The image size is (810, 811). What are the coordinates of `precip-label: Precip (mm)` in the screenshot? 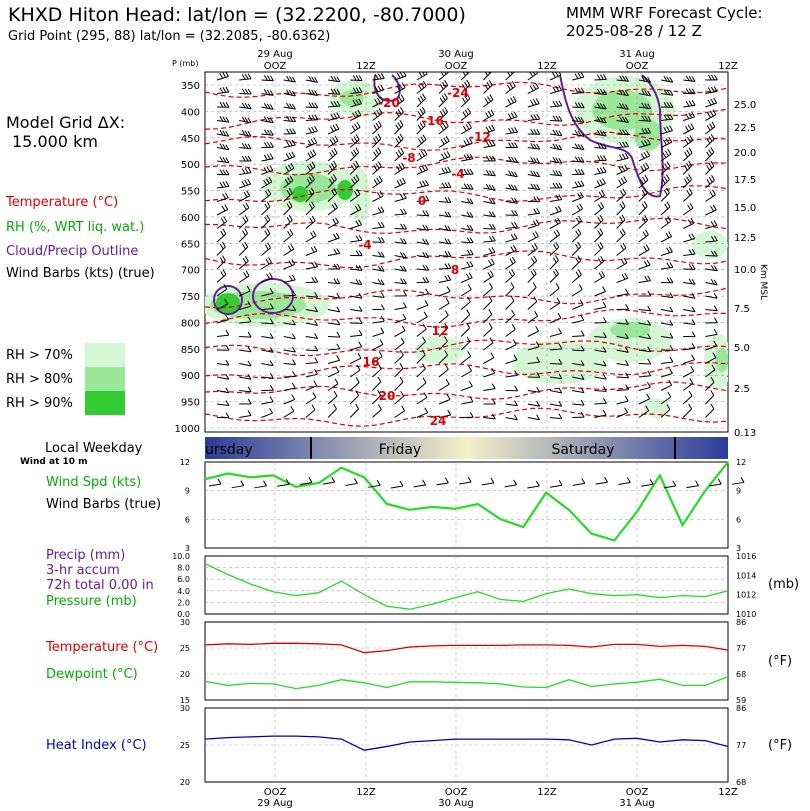 It's located at (86, 555).